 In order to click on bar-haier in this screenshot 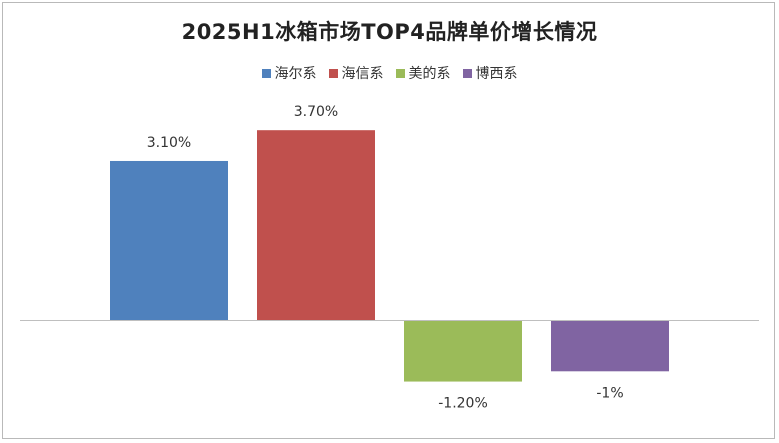, I will do `click(169, 240)`.